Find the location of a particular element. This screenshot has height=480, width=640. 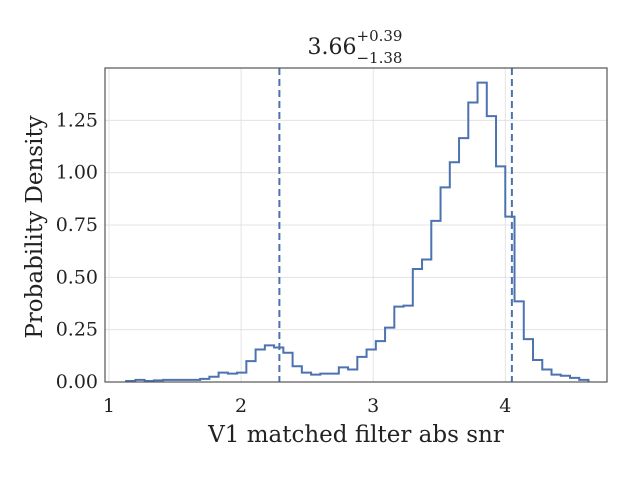

y-tick-label: 1.00 is located at coordinates (77, 173).